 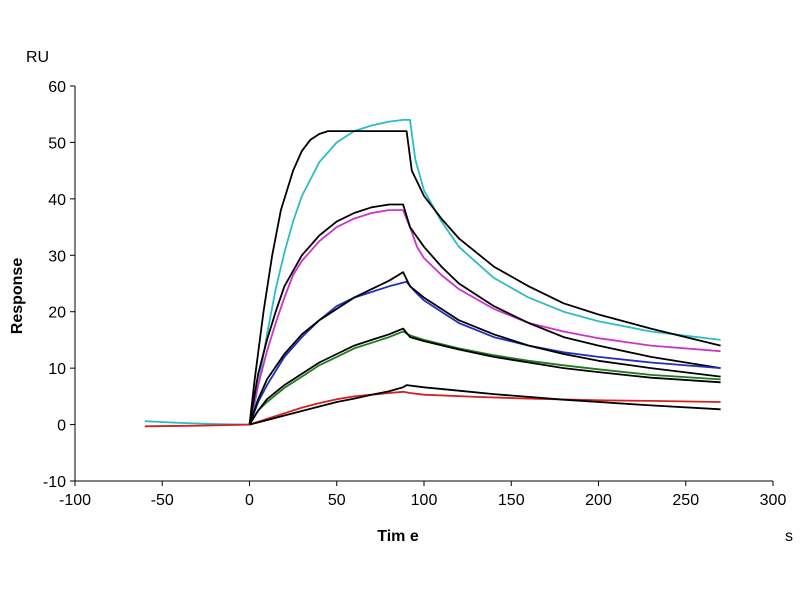 What do you see at coordinates (75, 500) in the screenshot?
I see `x-tick-label: -100` at bounding box center [75, 500].